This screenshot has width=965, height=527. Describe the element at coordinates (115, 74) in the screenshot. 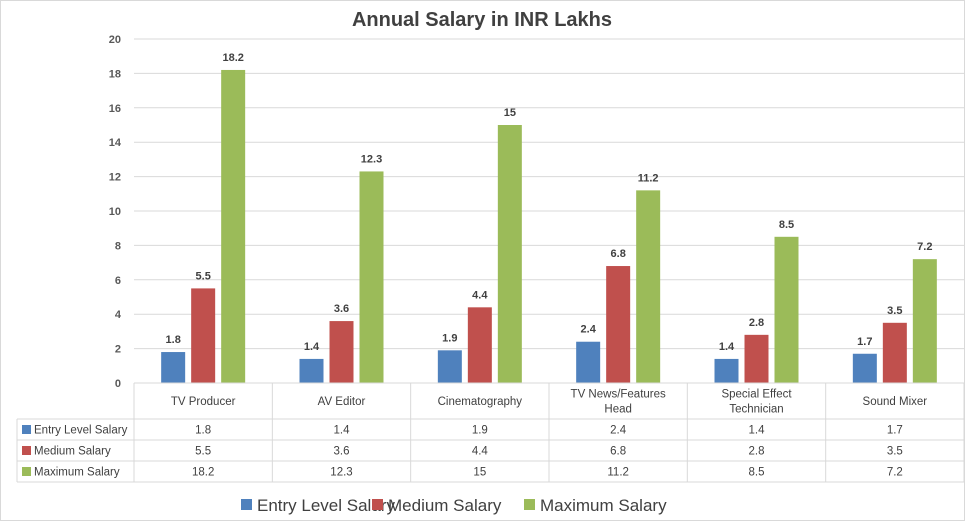

I see `y-tick-label: 18` at that location.